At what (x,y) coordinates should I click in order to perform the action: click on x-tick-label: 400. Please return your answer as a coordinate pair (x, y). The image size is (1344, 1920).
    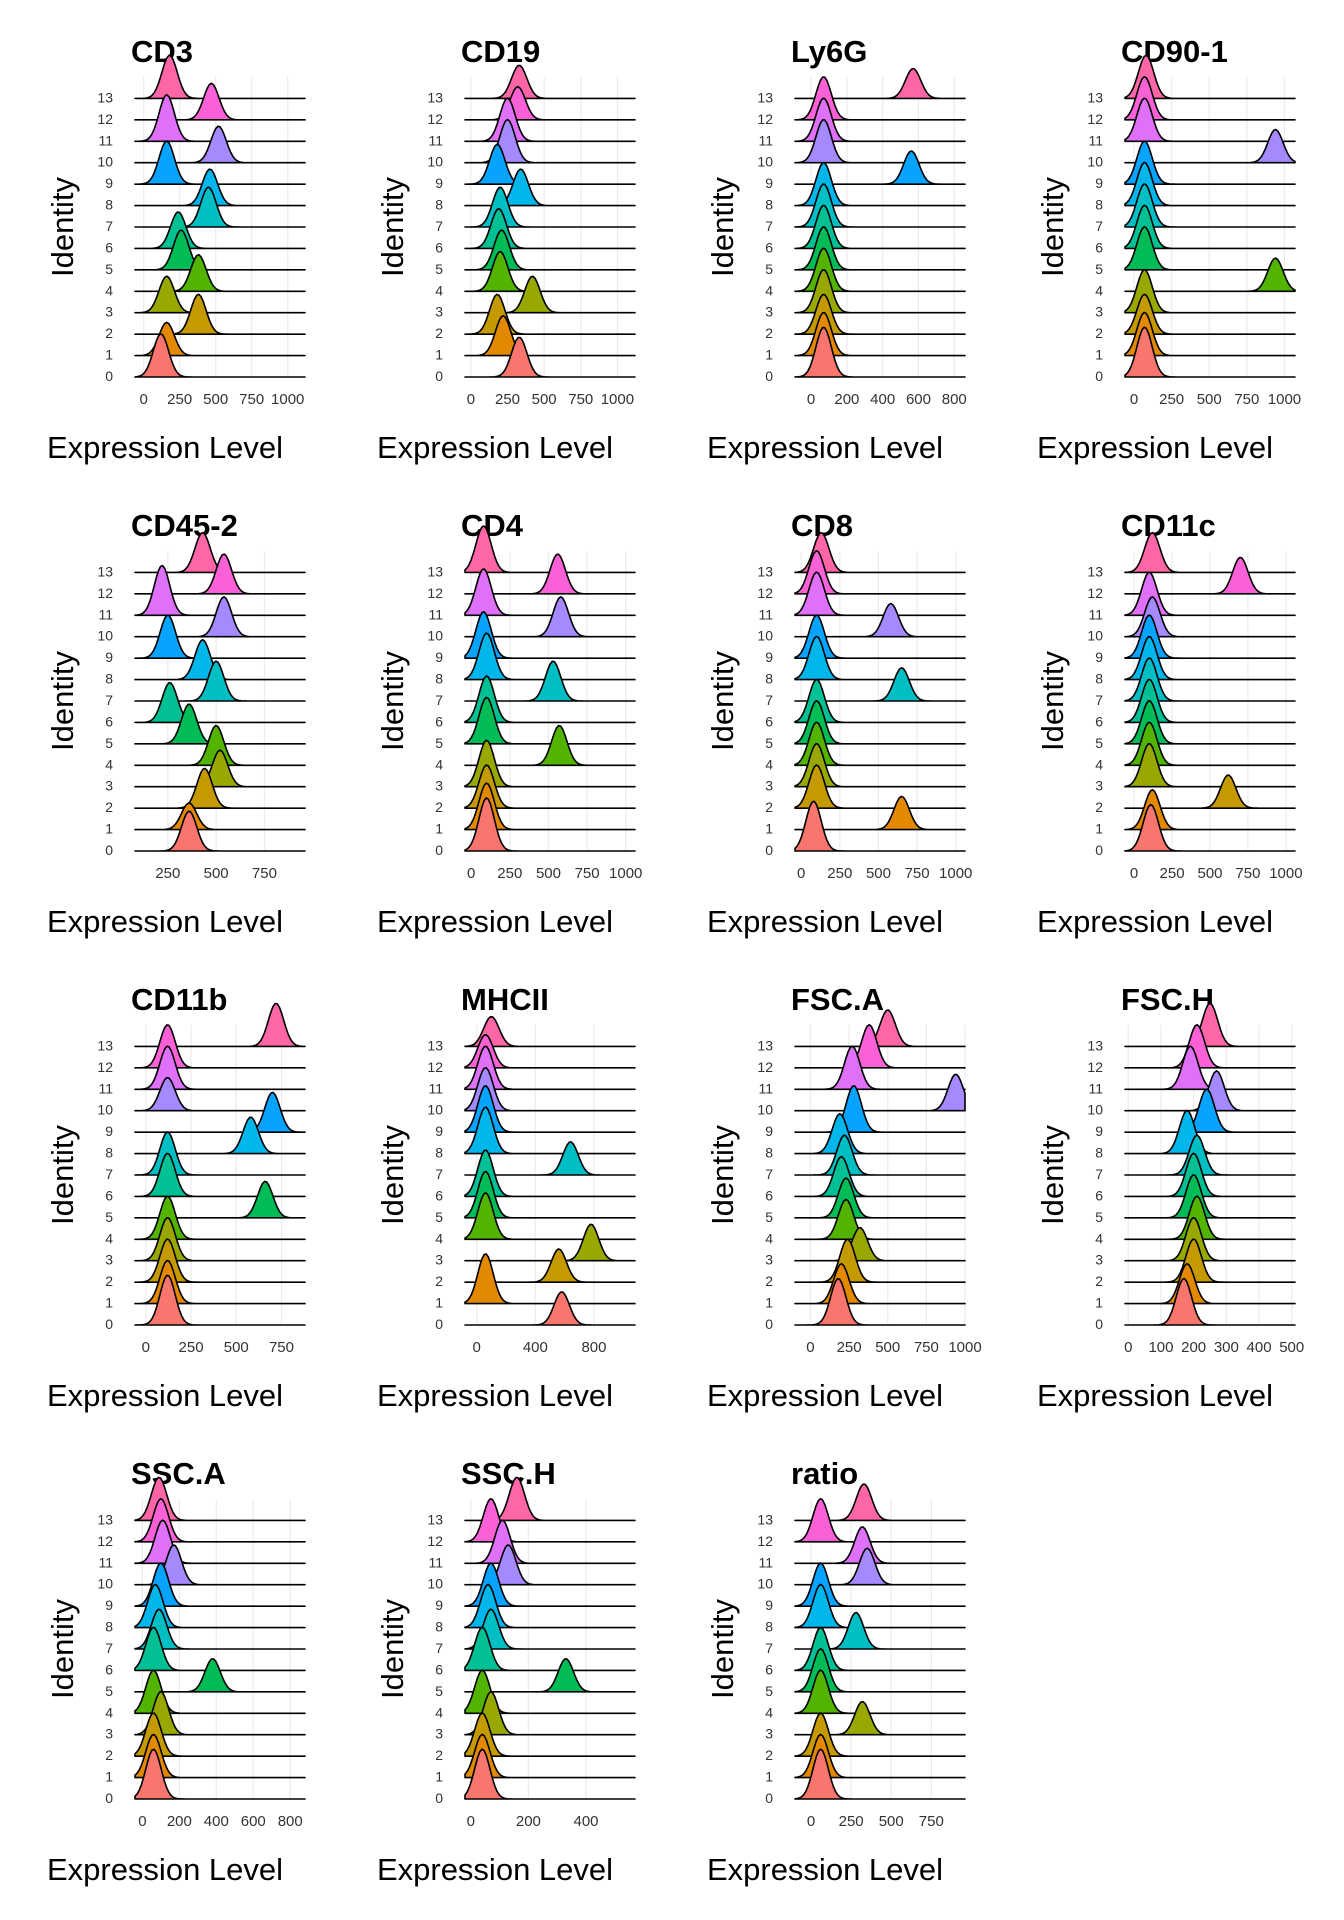
    Looking at the image, I should click on (882, 399).